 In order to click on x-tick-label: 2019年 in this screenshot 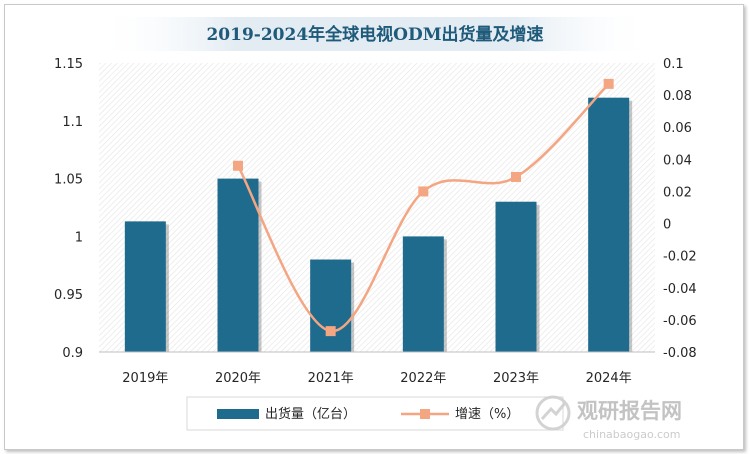, I will do `click(145, 378)`.